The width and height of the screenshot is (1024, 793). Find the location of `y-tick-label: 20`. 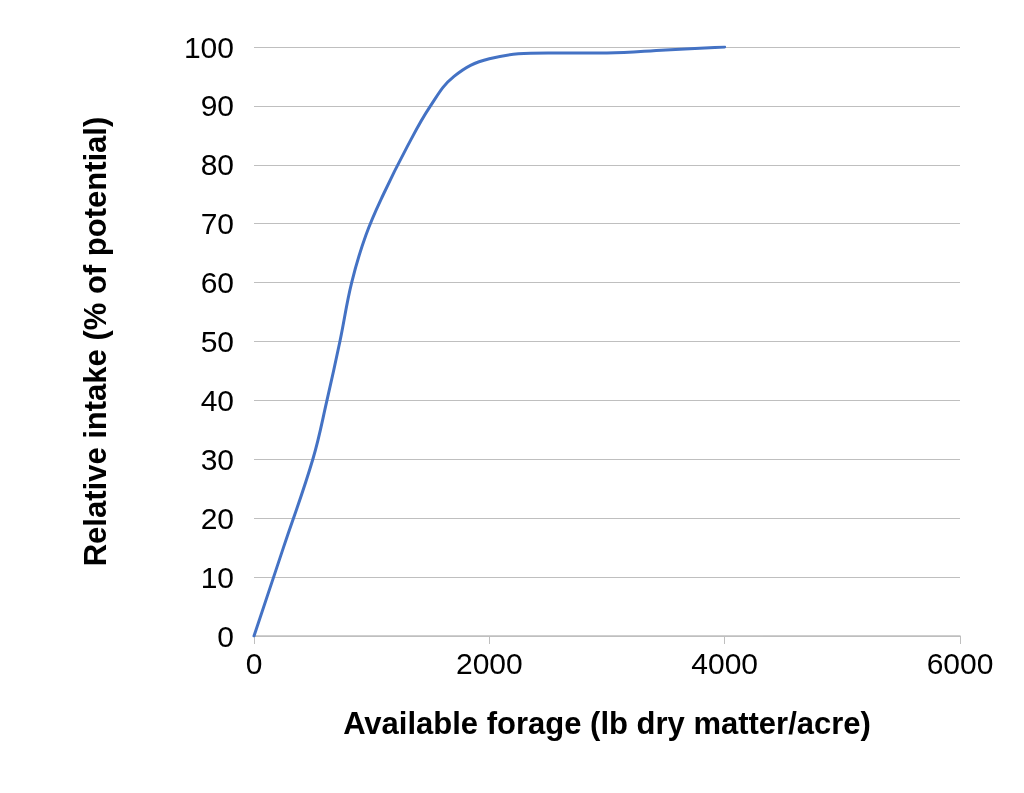

y-tick-label: 20 is located at coordinates (217, 518).